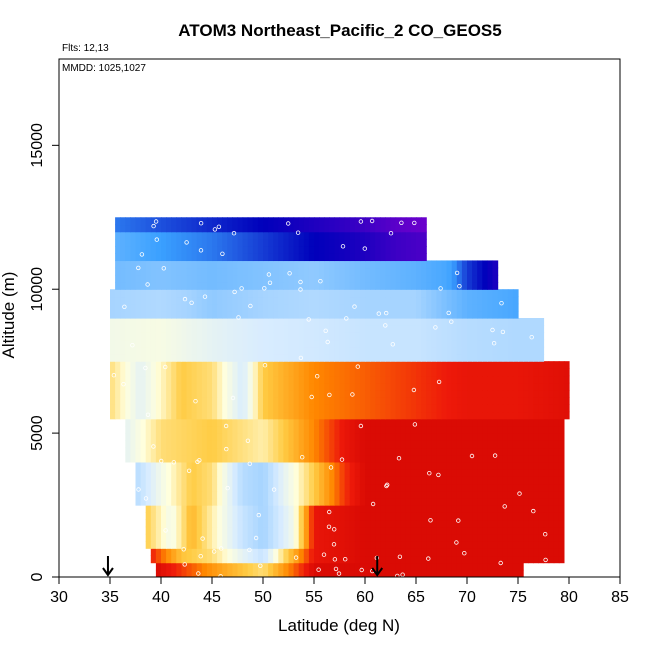 The width and height of the screenshot is (650, 655). What do you see at coordinates (339, 625) in the screenshot?
I see `x-axis-label: Latitude (deg N)` at bounding box center [339, 625].